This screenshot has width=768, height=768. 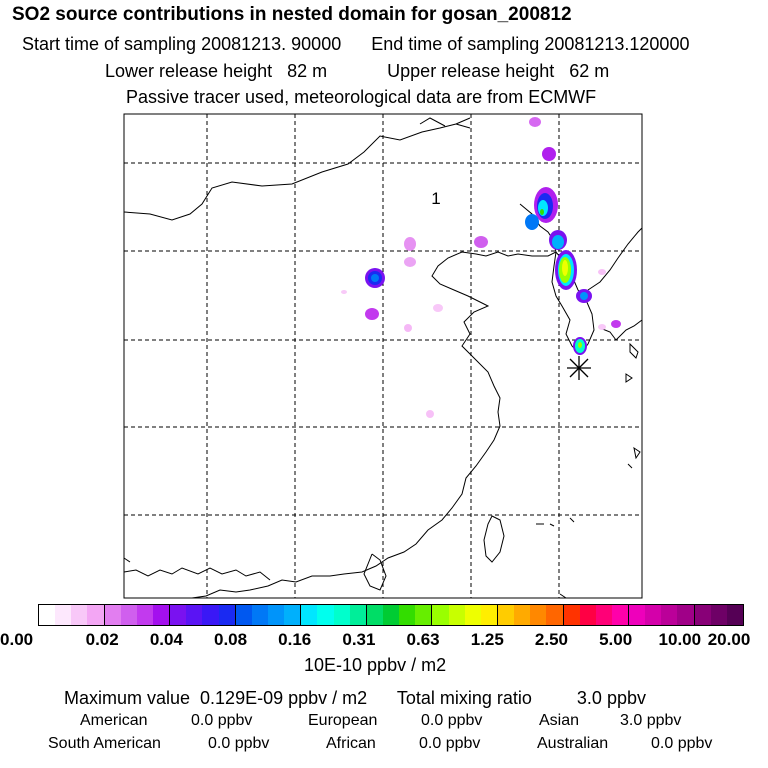 I want to click on total-mixing-label: Total mixing ratio, so click(x=464, y=698).